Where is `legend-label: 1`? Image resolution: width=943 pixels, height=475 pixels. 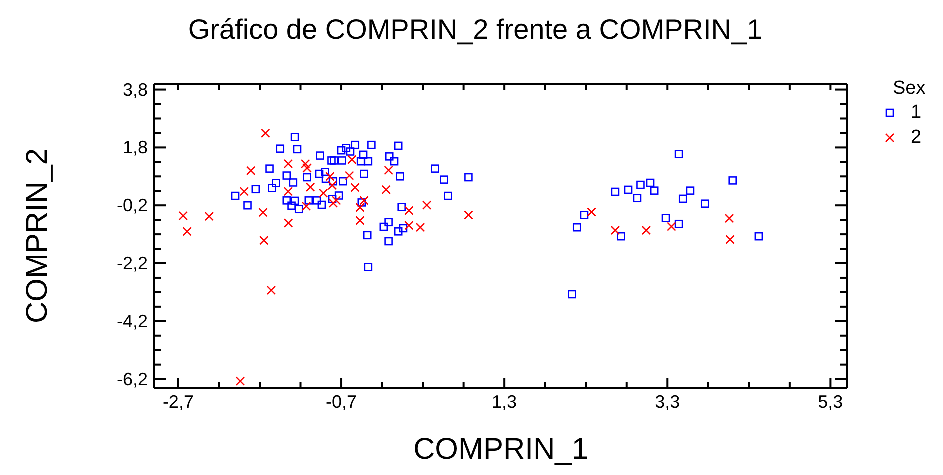 legend-label: 1 is located at coordinates (916, 113).